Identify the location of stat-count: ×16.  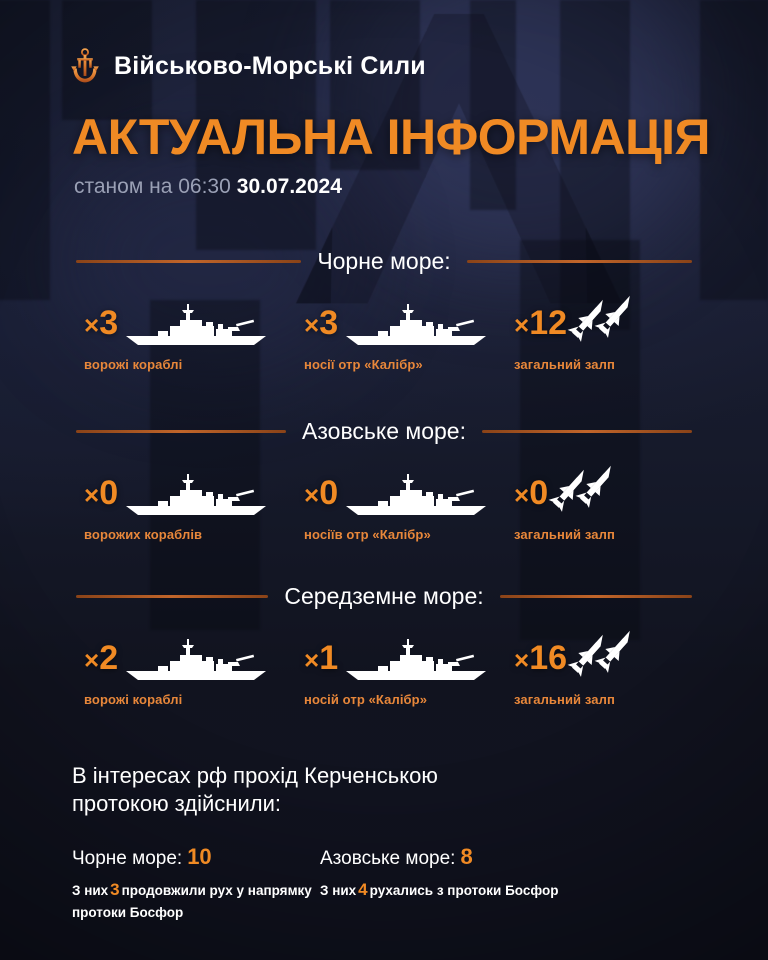
(540, 662).